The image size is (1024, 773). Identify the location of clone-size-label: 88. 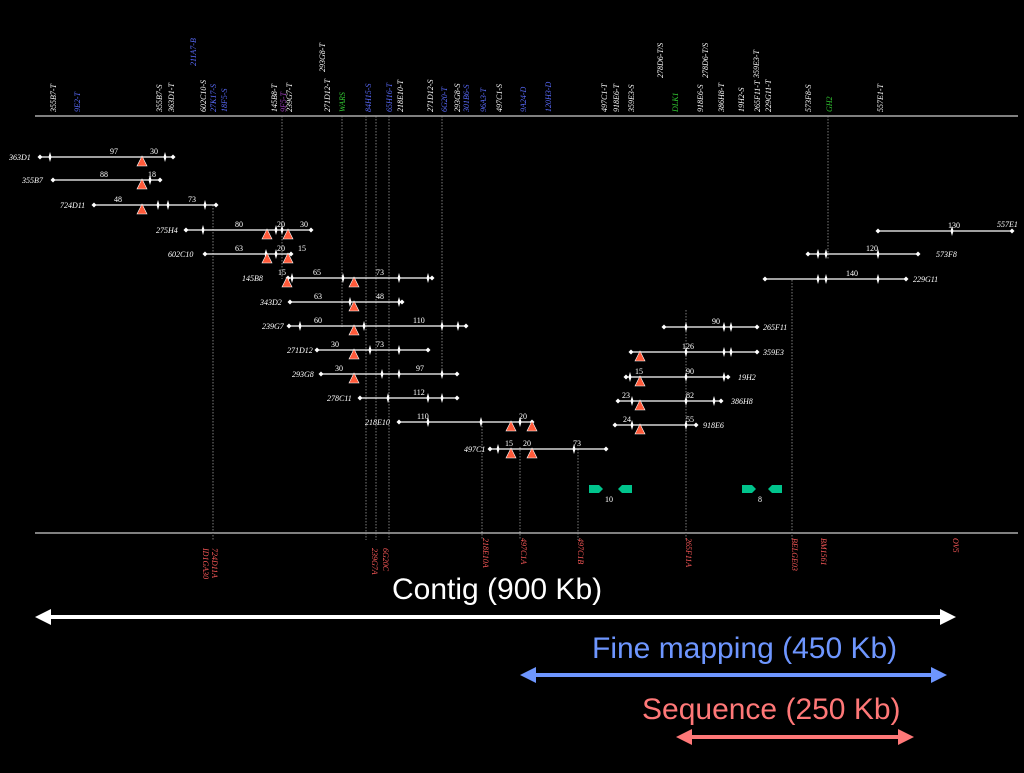
(104, 174).